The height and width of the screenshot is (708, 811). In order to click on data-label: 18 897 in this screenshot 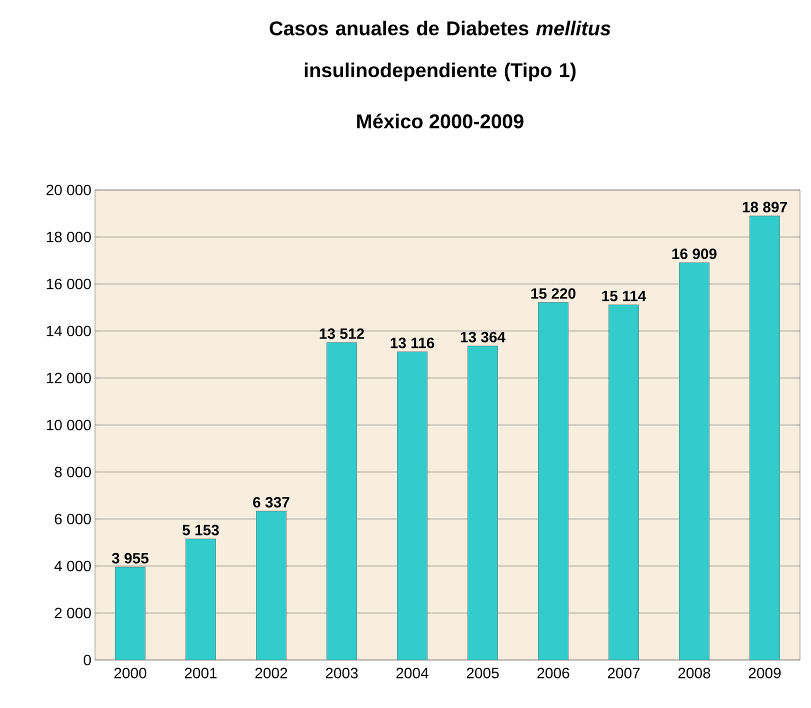, I will do `click(764, 207)`.